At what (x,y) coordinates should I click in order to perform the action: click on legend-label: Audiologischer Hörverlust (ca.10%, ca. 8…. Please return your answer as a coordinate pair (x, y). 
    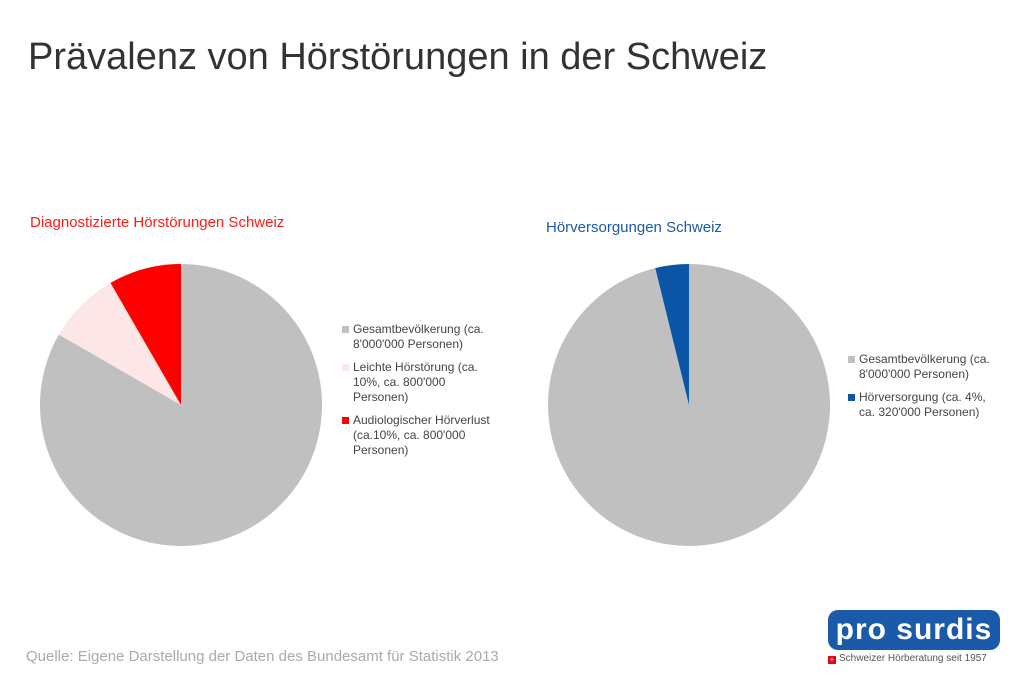
    Looking at the image, I should click on (421, 435).